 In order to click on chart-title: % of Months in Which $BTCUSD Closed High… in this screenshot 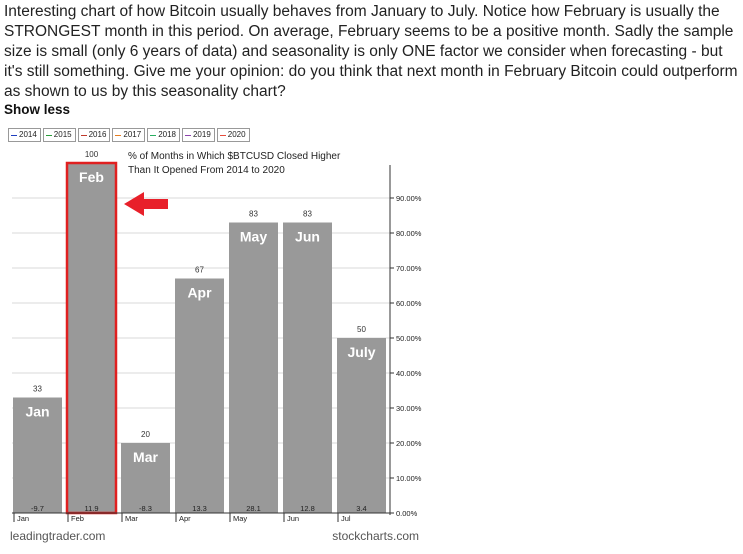, I will do `click(234, 163)`.